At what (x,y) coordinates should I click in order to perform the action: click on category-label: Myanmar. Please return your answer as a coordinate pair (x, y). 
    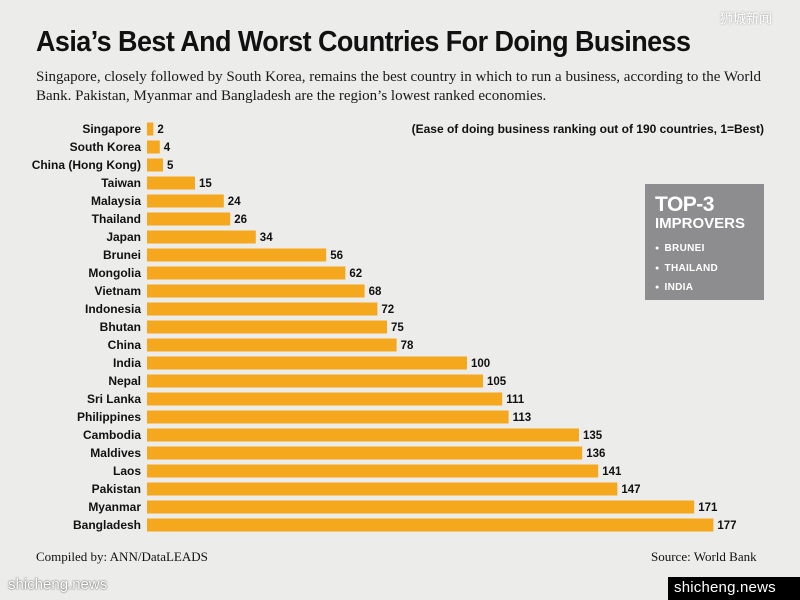
    Looking at the image, I should click on (114, 507).